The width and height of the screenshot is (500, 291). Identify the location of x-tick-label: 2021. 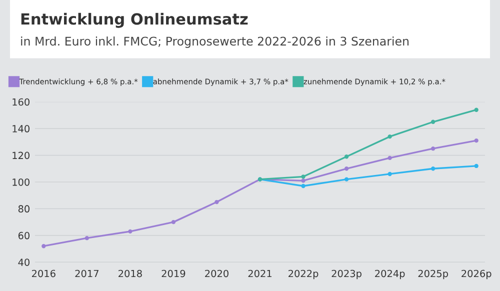
(260, 274).